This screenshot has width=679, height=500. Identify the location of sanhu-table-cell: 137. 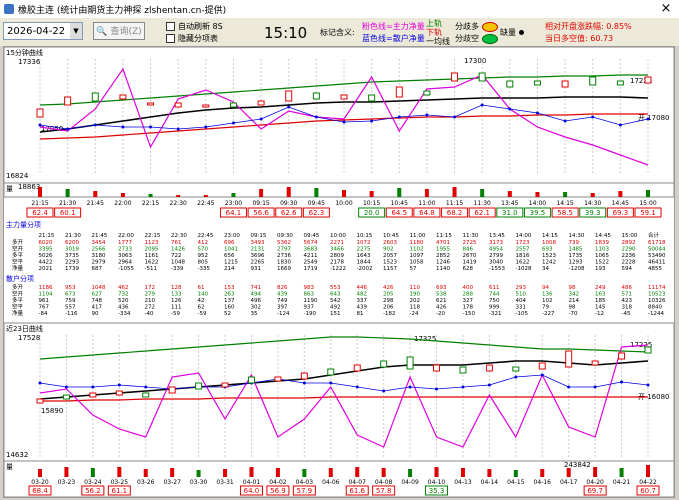
(229, 301).